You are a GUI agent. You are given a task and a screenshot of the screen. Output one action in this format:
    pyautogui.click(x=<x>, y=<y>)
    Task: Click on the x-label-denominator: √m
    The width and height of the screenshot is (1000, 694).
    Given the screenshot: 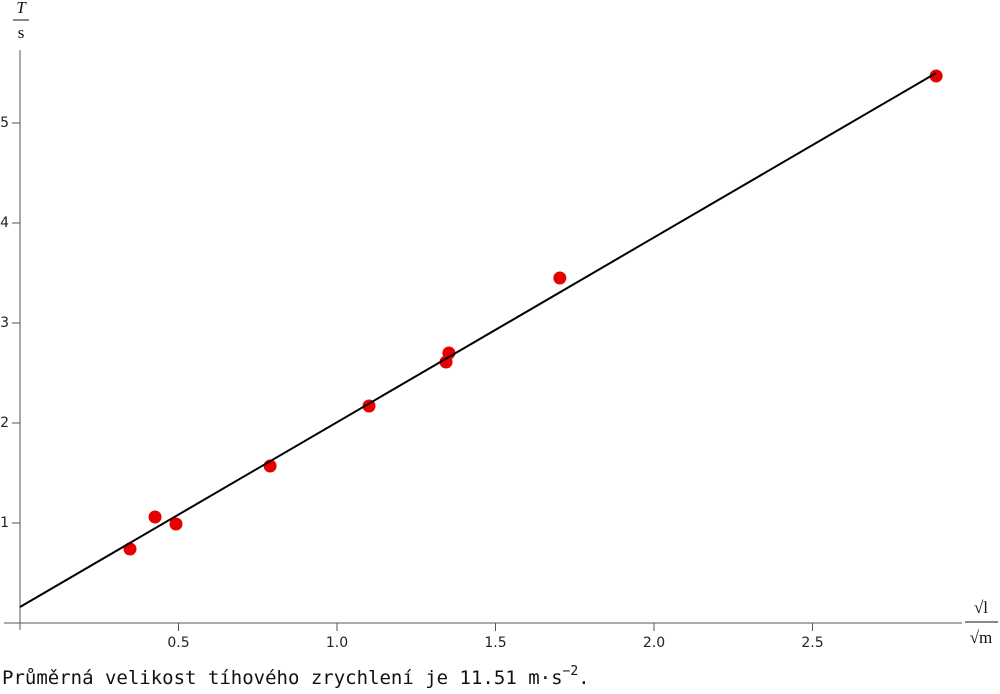 What is the action you would take?
    pyautogui.click(x=981, y=637)
    